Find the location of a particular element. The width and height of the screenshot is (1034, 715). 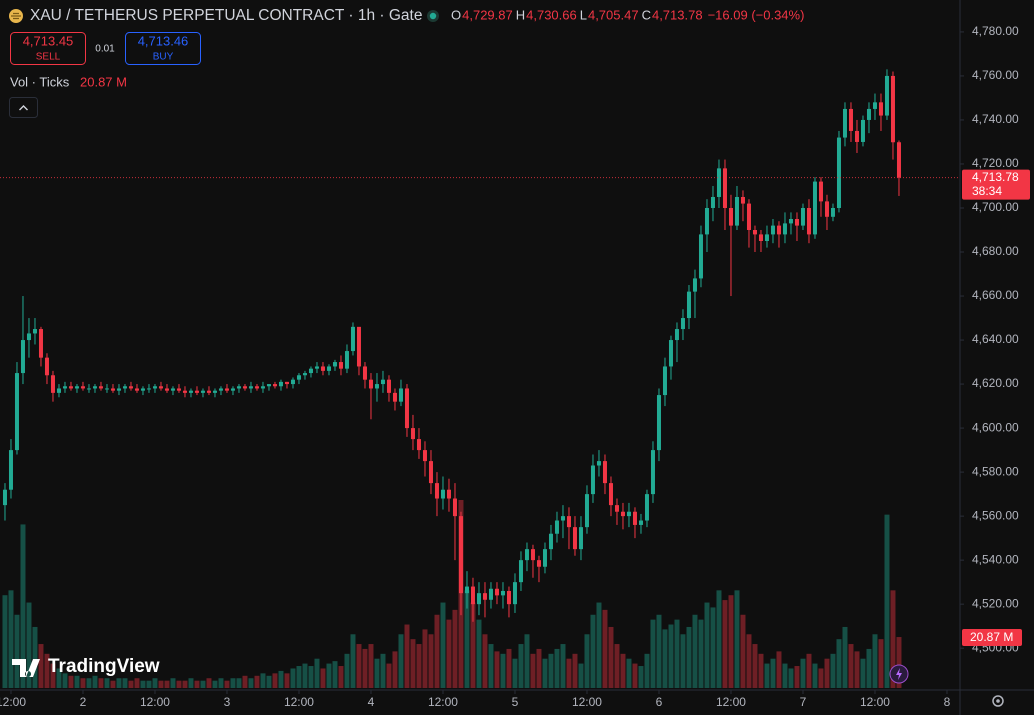

ohlc-value: 4,730.66 is located at coordinates (551, 14).